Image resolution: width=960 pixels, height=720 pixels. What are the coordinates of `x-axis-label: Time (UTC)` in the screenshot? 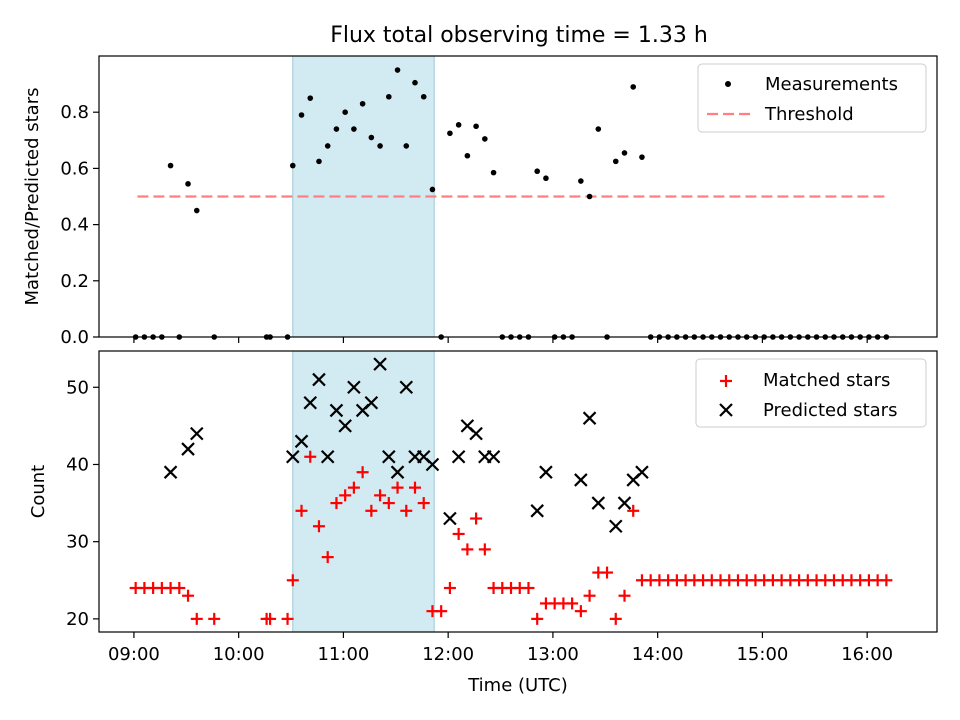 It's located at (517, 685).